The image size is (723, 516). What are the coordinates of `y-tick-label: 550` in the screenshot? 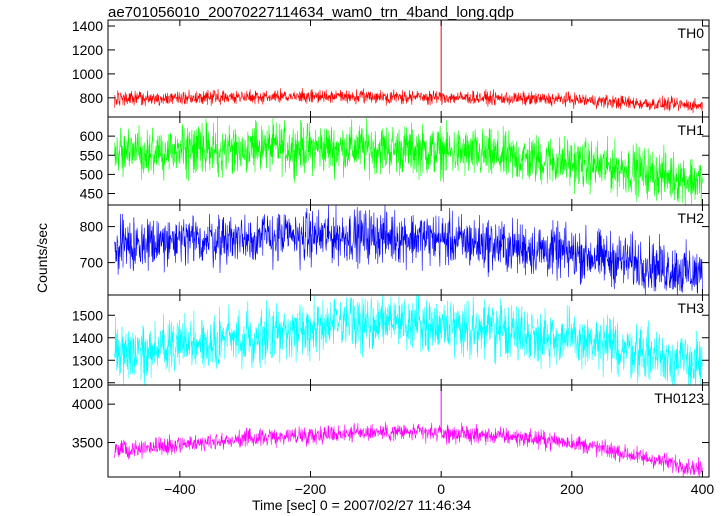 It's located at (92, 155).